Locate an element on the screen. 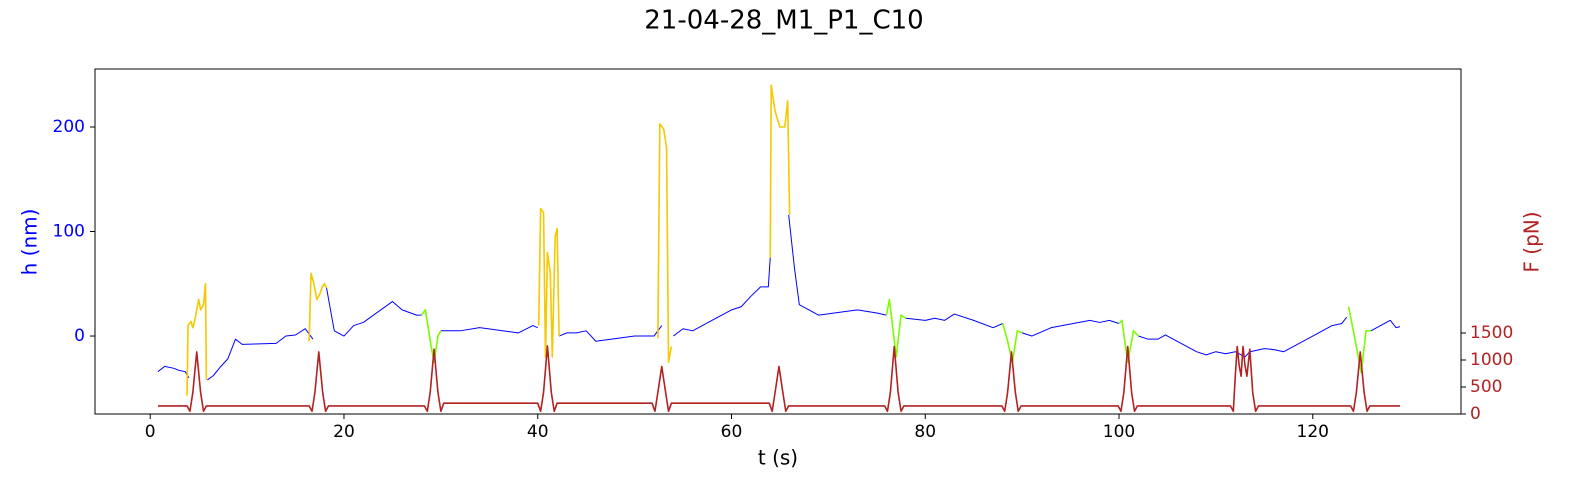 This screenshot has height=504, width=1595. chart-title: 21-04-28_M1_P1_C10 is located at coordinates (783, 21).